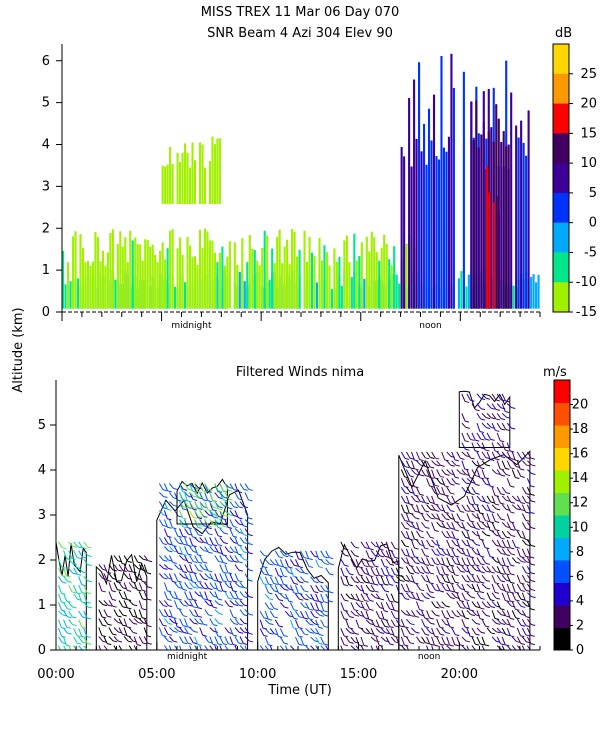 The width and height of the screenshot is (600, 750). Describe the element at coordinates (459, 674) in the screenshot. I see `winds-x-tick-label: 20:00` at that location.